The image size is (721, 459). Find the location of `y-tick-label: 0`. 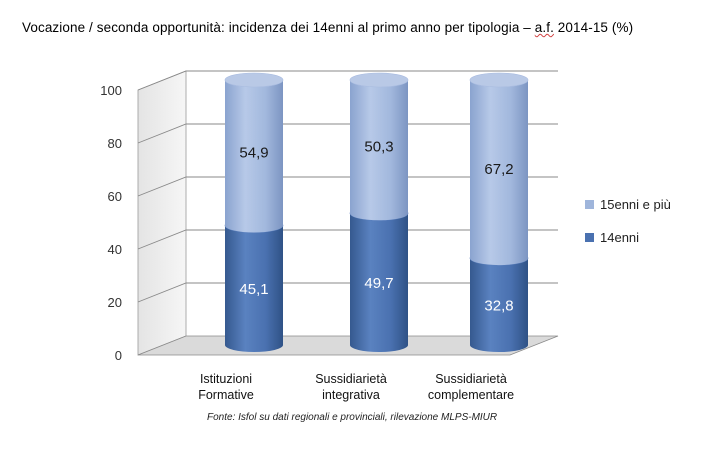

y-tick-label: 0 is located at coordinates (118, 355).